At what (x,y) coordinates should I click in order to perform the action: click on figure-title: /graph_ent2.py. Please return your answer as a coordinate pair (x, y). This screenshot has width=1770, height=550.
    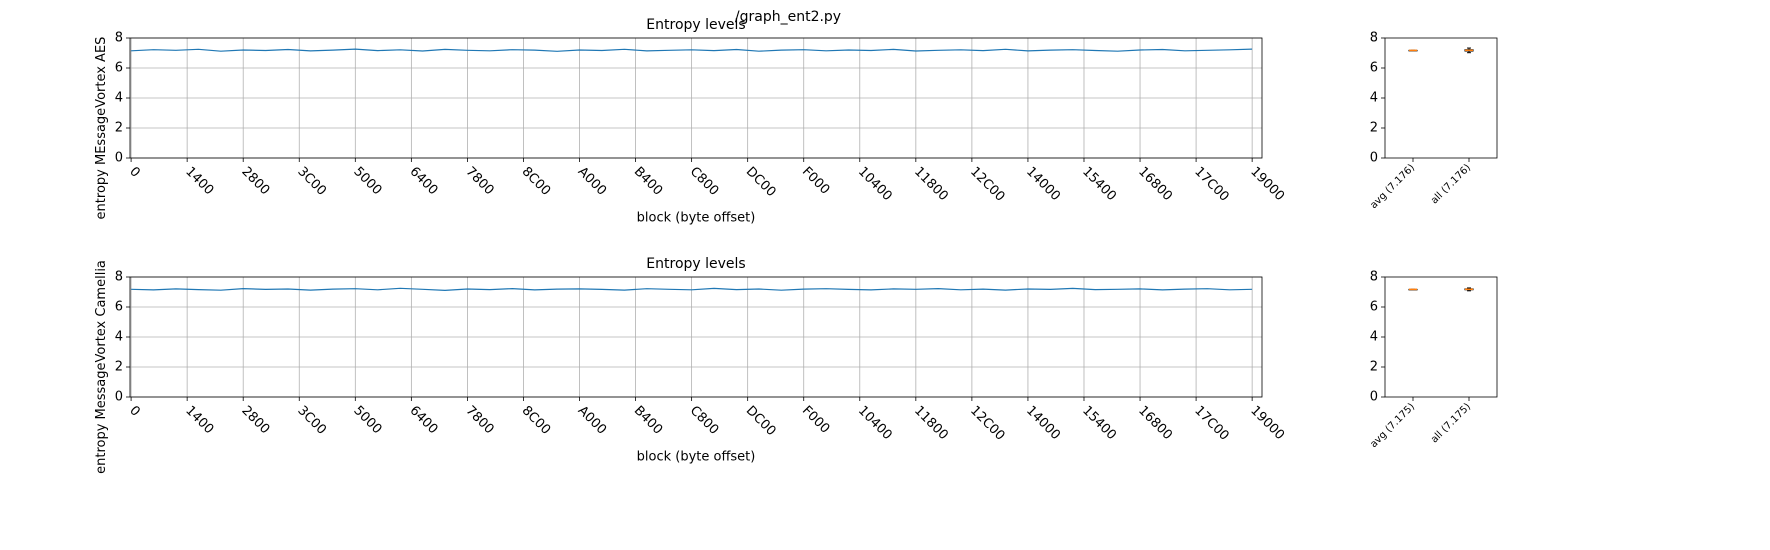
    Looking at the image, I should click on (788, 17).